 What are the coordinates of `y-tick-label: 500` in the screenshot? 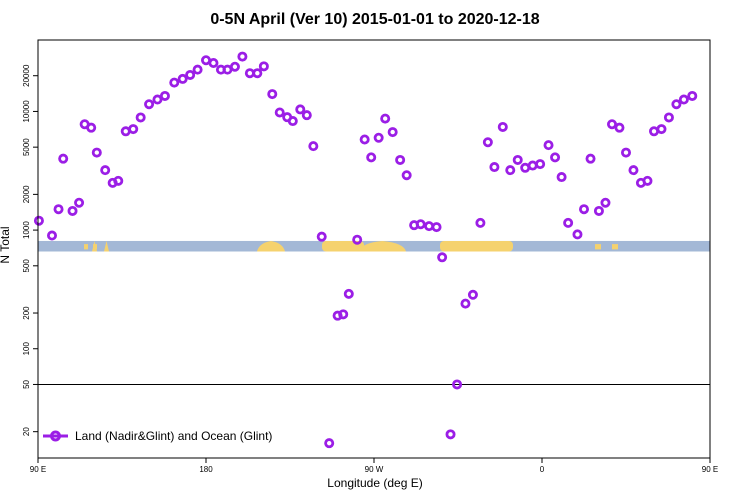 It's located at (26, 266).